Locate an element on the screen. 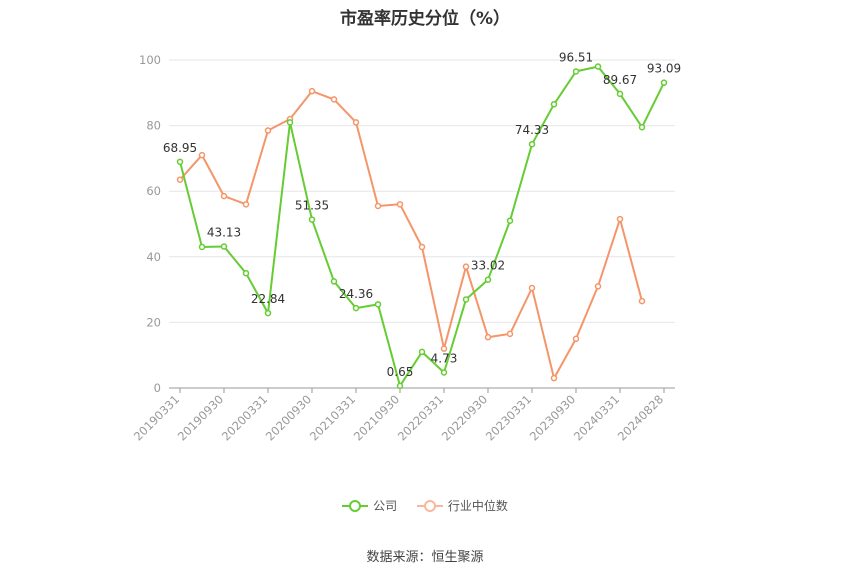 This screenshot has height=575, width=850. x-tick-label: 20190331 is located at coordinates (156, 417).